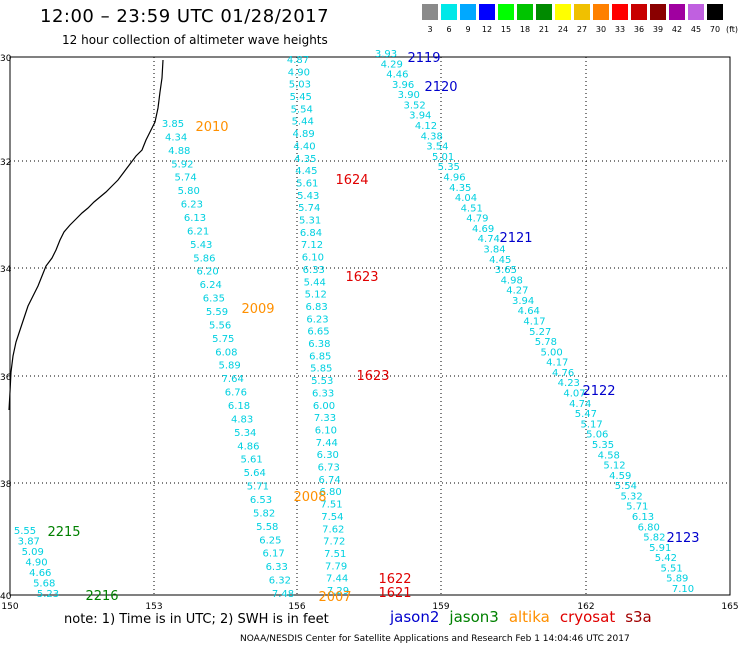 This screenshot has height=650, width=740. I want to click on wave-height-value: 5.31, so click(310, 221).